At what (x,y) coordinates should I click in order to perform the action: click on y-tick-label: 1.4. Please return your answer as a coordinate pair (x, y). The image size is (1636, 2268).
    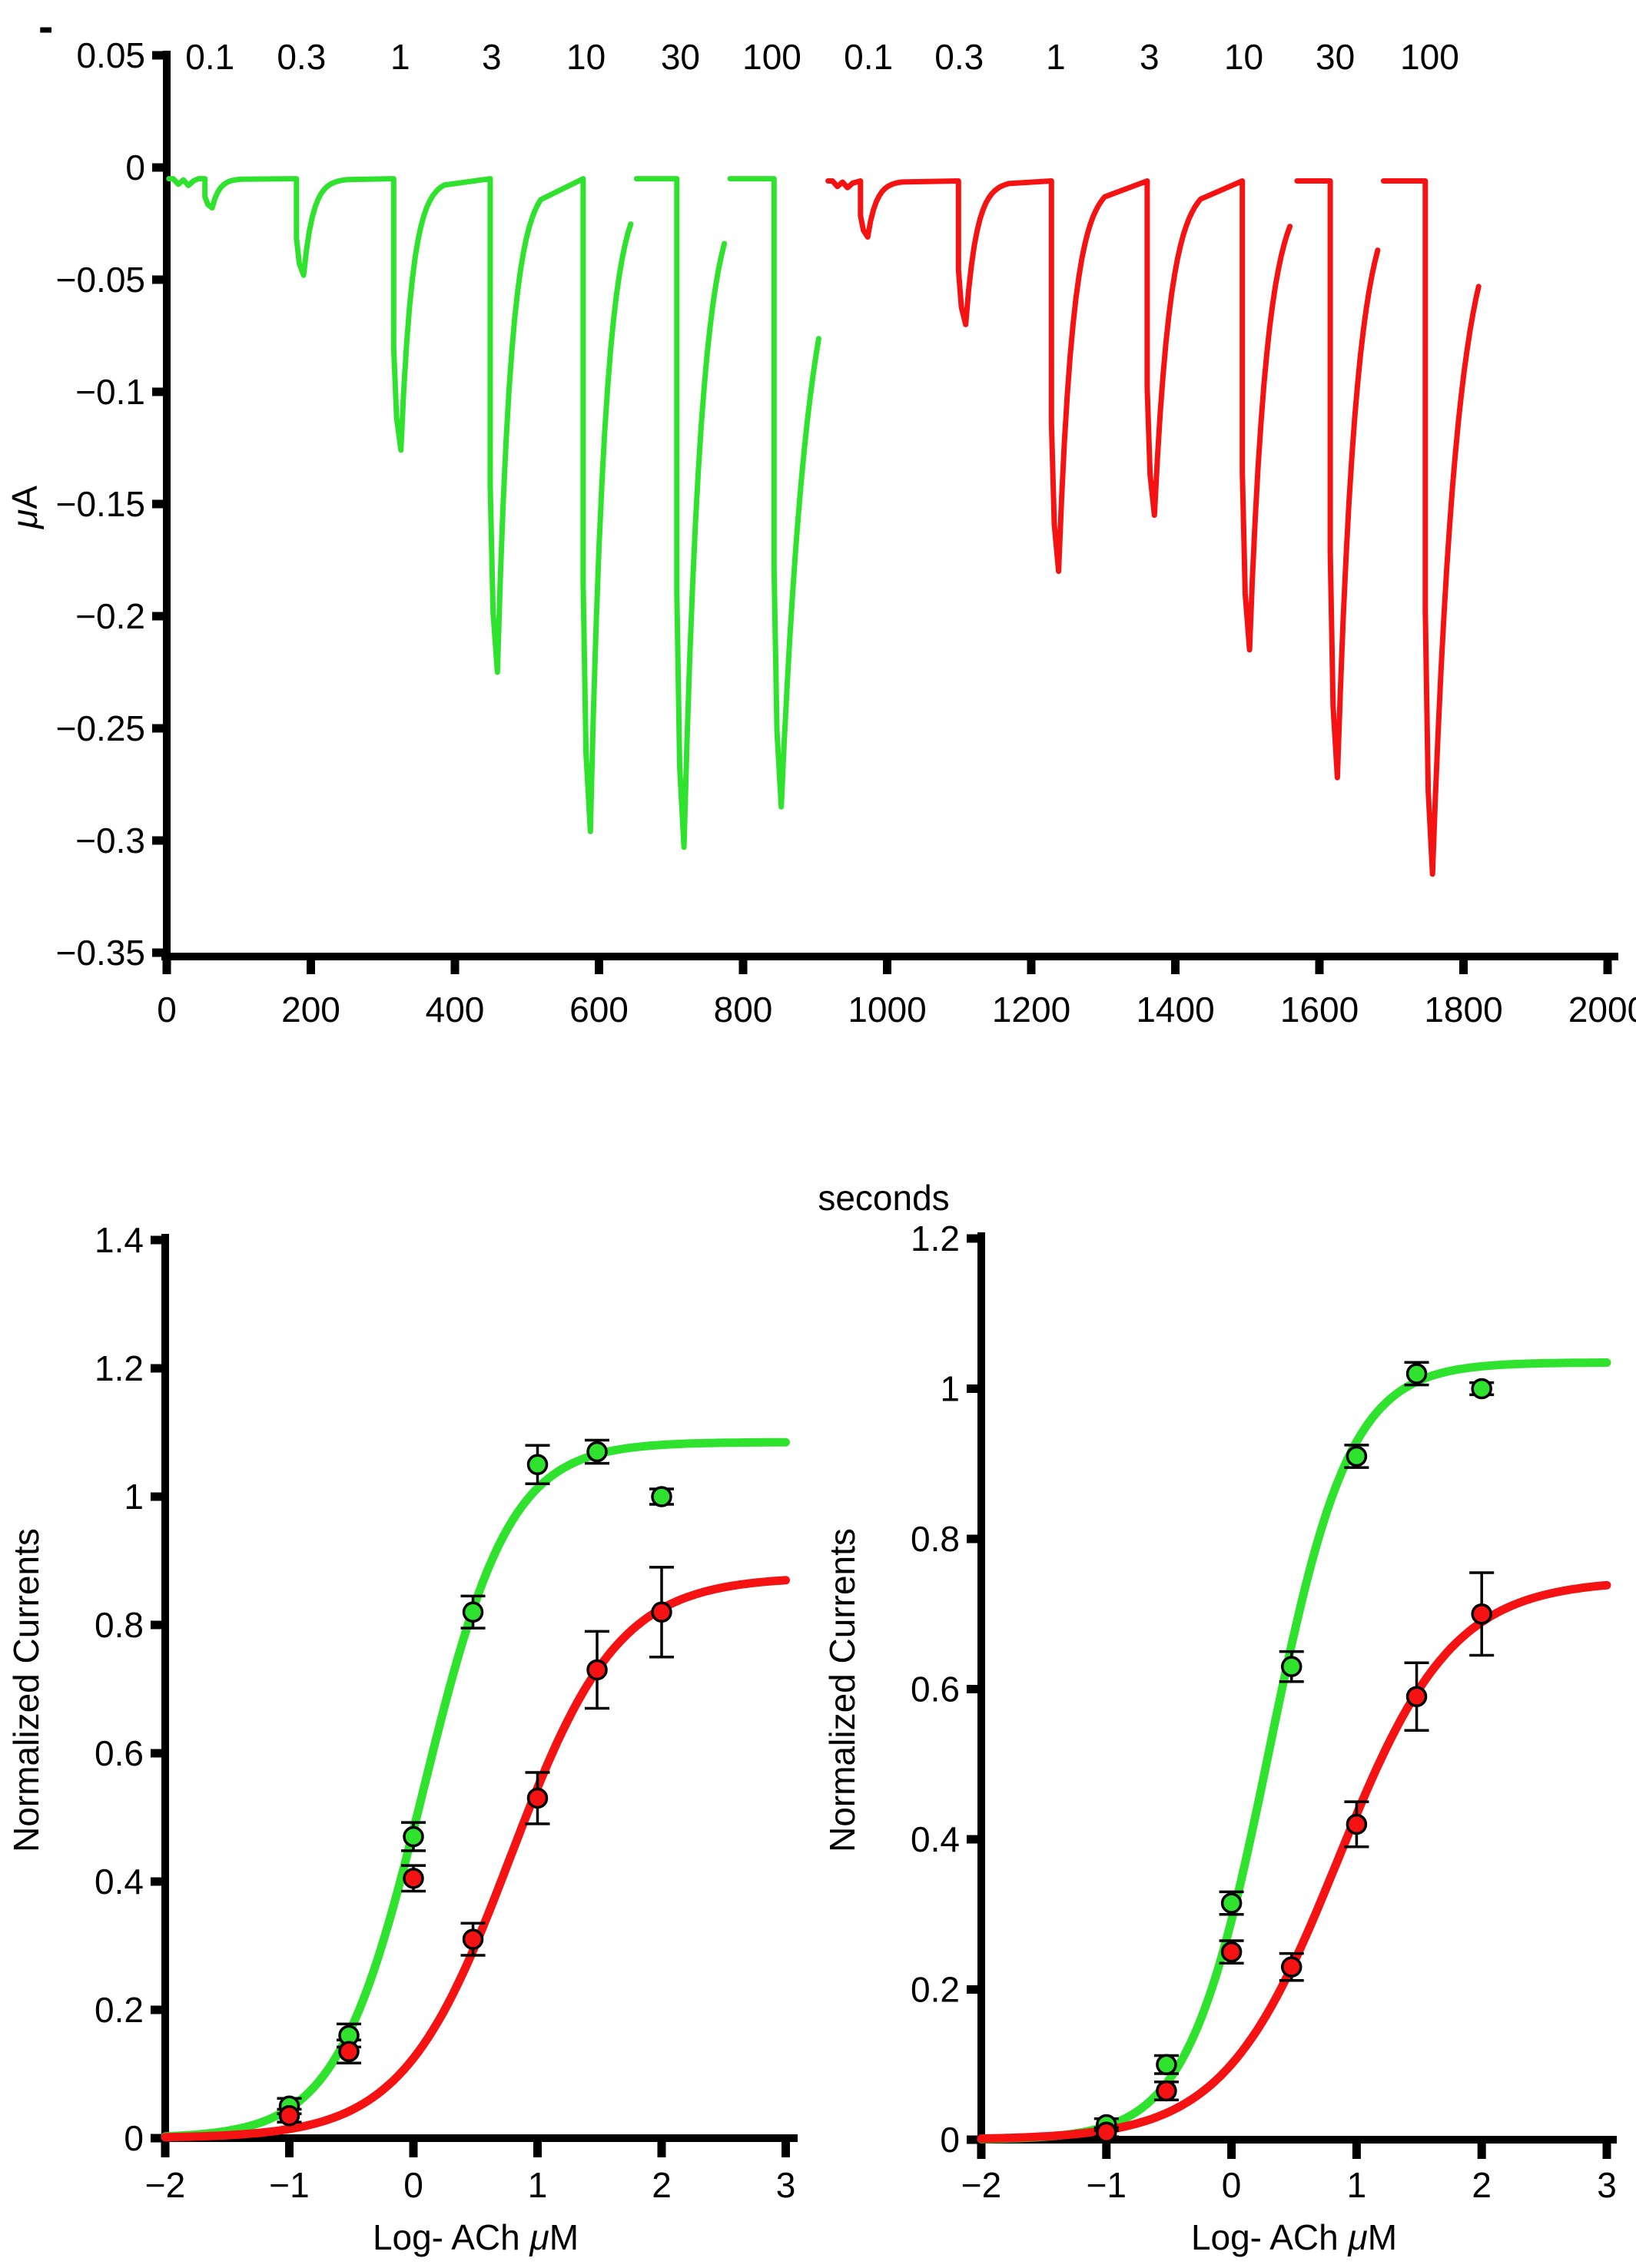
    Looking at the image, I should click on (119, 1240).